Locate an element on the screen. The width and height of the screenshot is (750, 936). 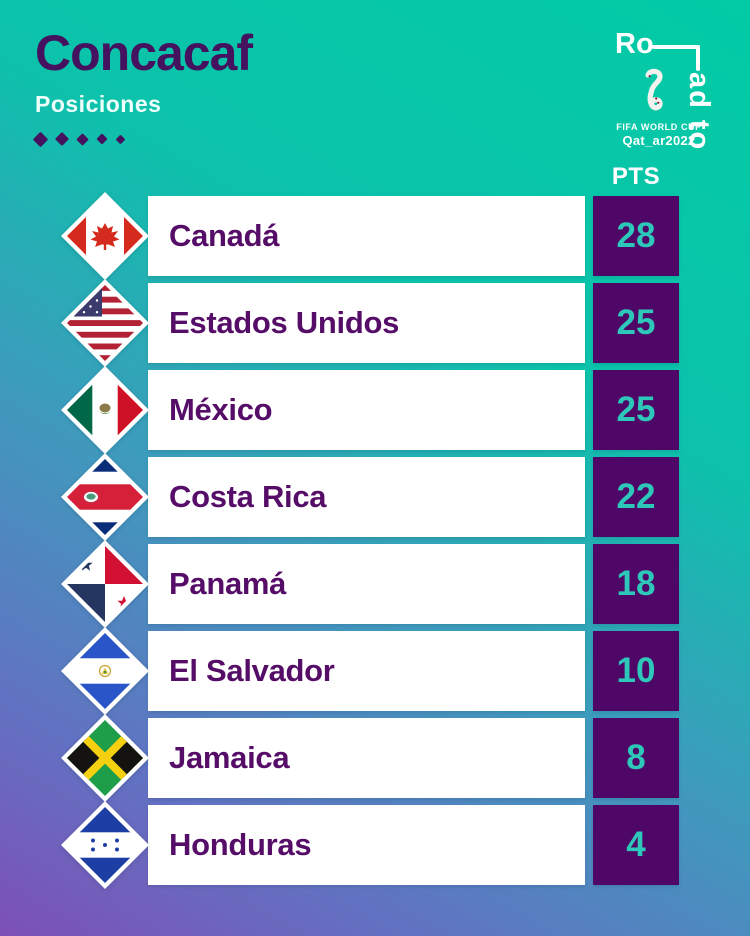
team-name: El Salvador is located at coordinates (252, 670).